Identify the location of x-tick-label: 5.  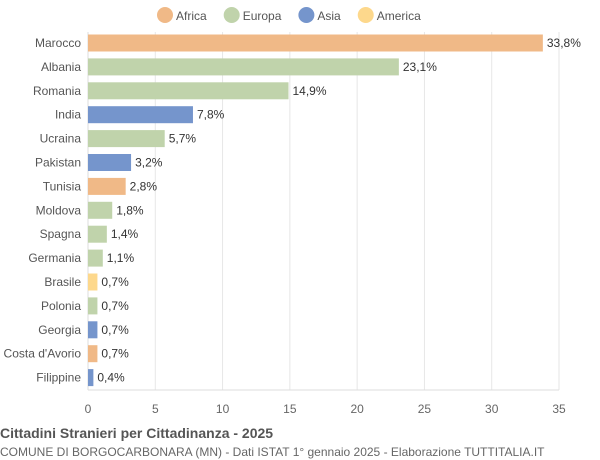
(155, 409).